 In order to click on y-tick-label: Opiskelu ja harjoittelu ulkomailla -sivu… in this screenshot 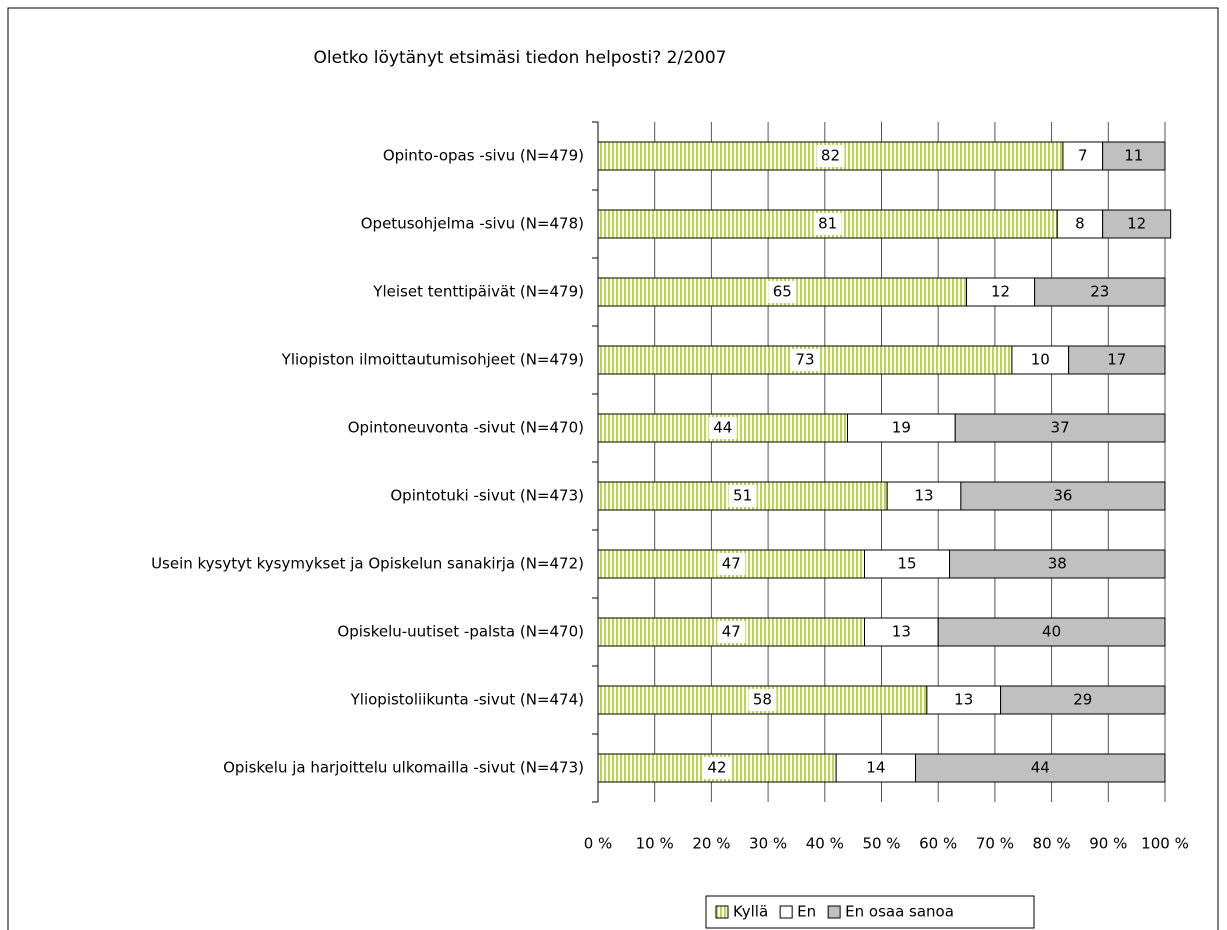, I will do `click(403, 768)`.